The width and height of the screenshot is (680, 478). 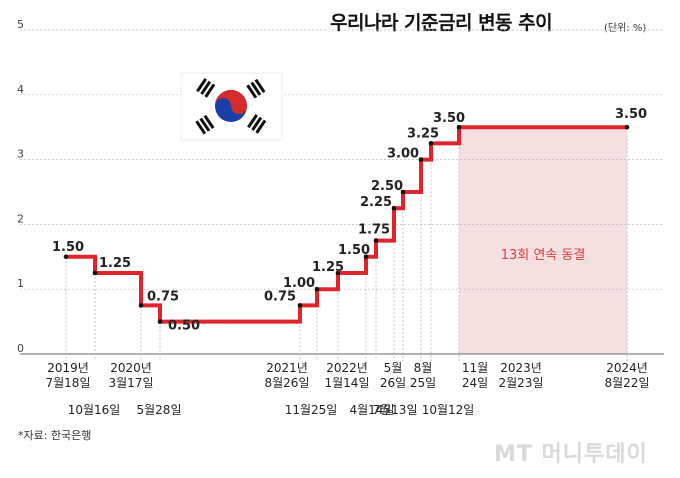 What do you see at coordinates (403, 154) in the screenshot?
I see `value-label: 3.00` at bounding box center [403, 154].